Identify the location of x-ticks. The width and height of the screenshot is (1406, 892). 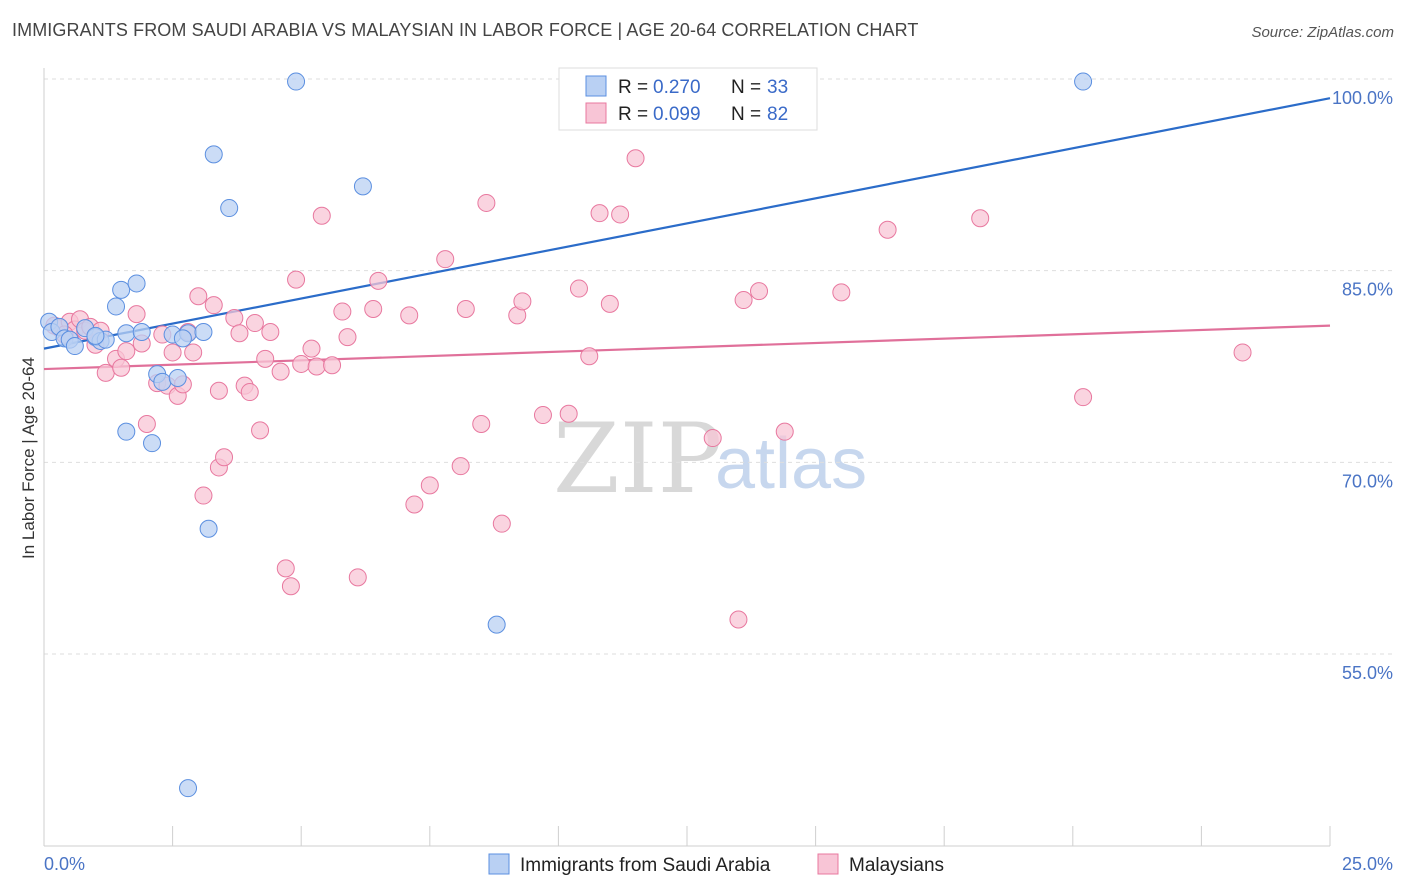
(687, 836).